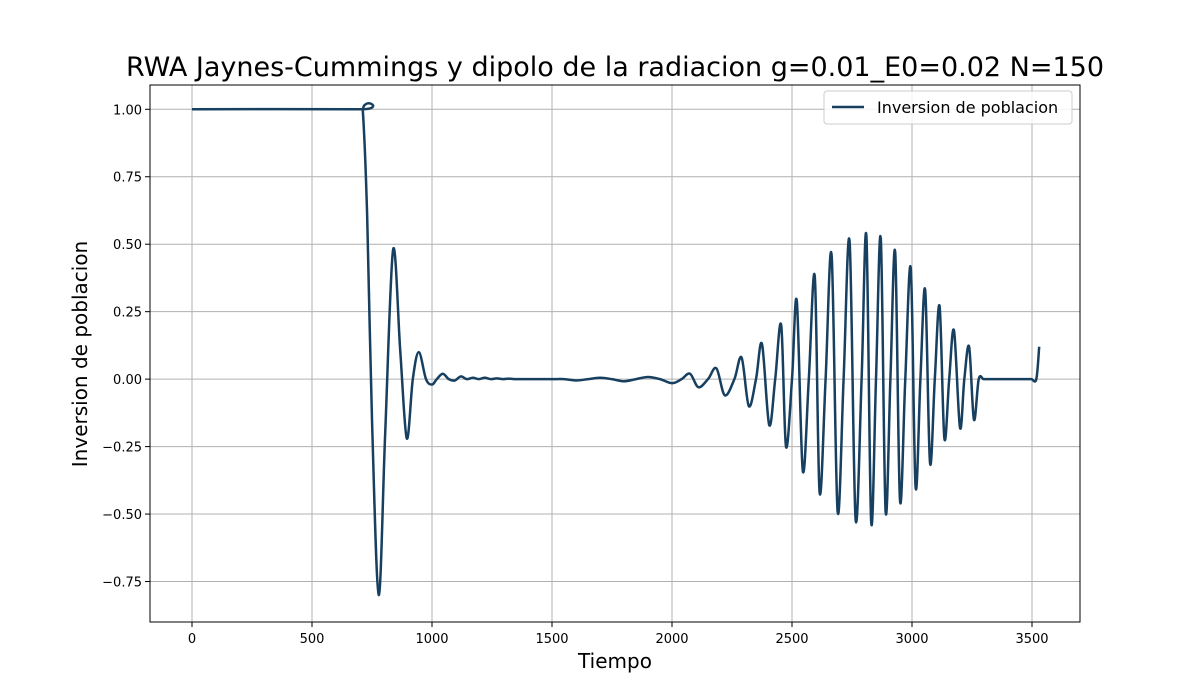  Describe the element at coordinates (122, 448) in the screenshot. I see `y-tick-label: −0.25` at that location.